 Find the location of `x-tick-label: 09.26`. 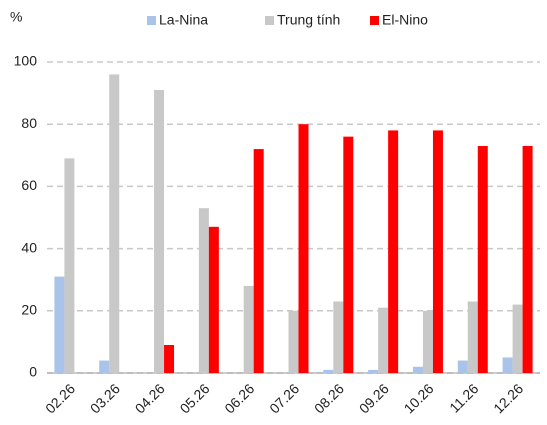

x-tick-label: 09.26 is located at coordinates (374, 398).